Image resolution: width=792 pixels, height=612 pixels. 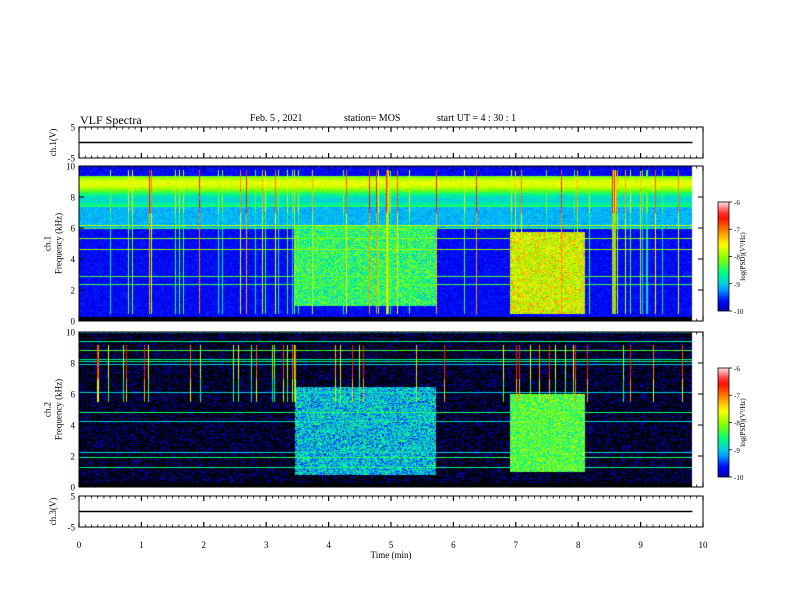 I want to click on ch1-spectrogram-y-tick-label: 4, so click(x=73, y=260).